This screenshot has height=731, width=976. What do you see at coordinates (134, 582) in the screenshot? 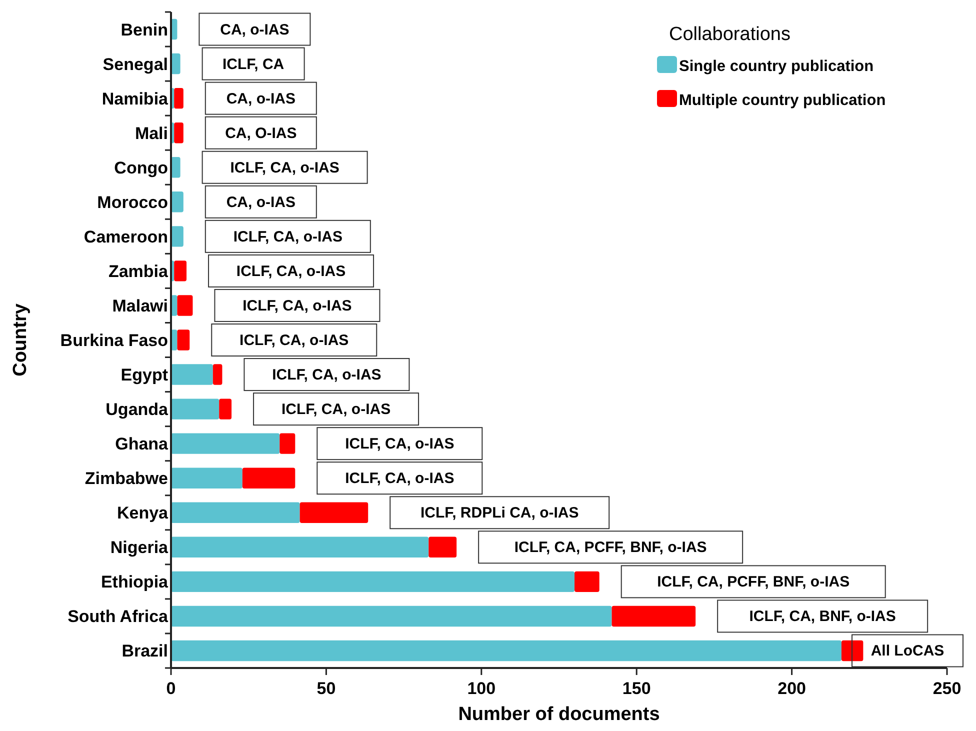
I see `y-tick-label: Ethiopia` at bounding box center [134, 582].